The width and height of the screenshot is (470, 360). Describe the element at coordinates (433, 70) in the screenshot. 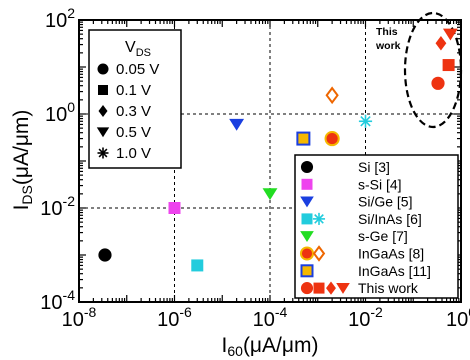

I see `this-work-ellipse` at that location.